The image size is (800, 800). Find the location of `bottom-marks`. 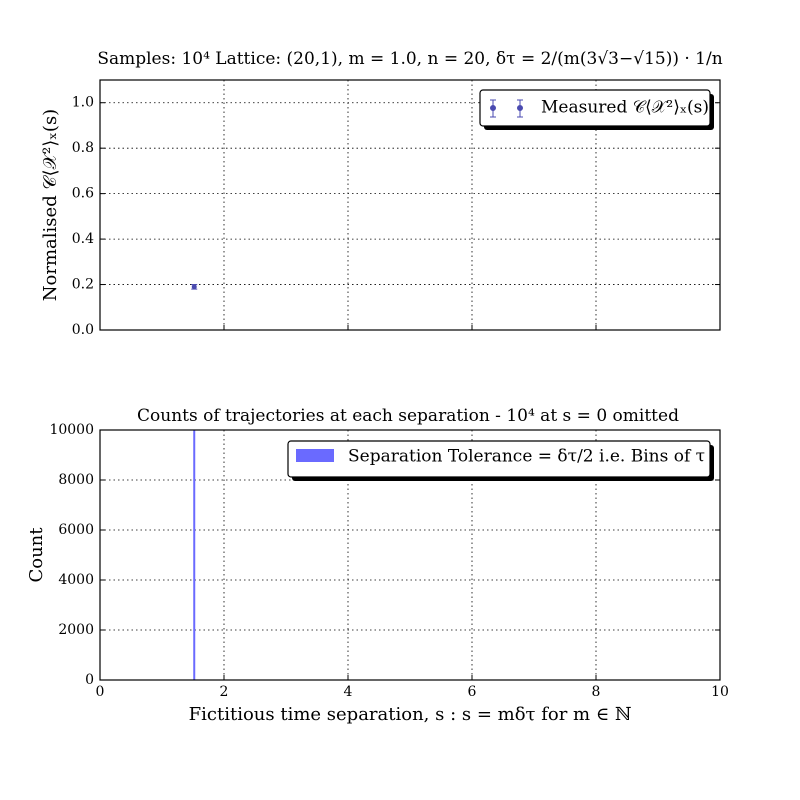

bottom-marks is located at coordinates (194, 555).